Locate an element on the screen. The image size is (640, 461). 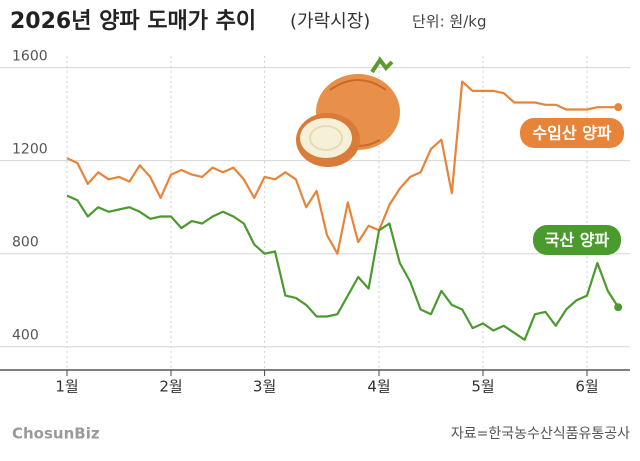
x-tick-label: 5월 is located at coordinates (482, 387).